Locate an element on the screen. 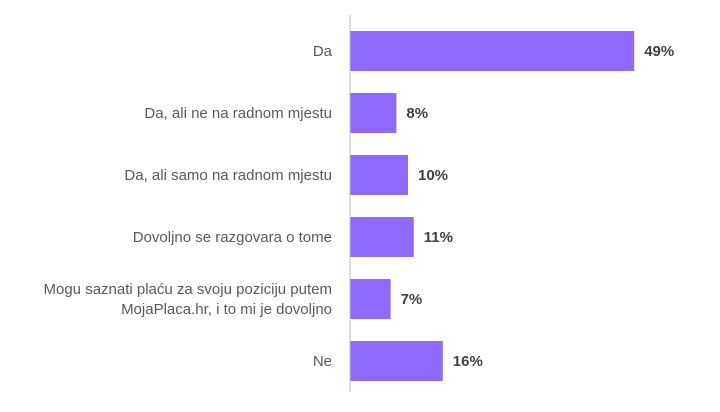 The image size is (720, 412). category-label-line: Dovoljno se razgovara o tome is located at coordinates (232, 237).